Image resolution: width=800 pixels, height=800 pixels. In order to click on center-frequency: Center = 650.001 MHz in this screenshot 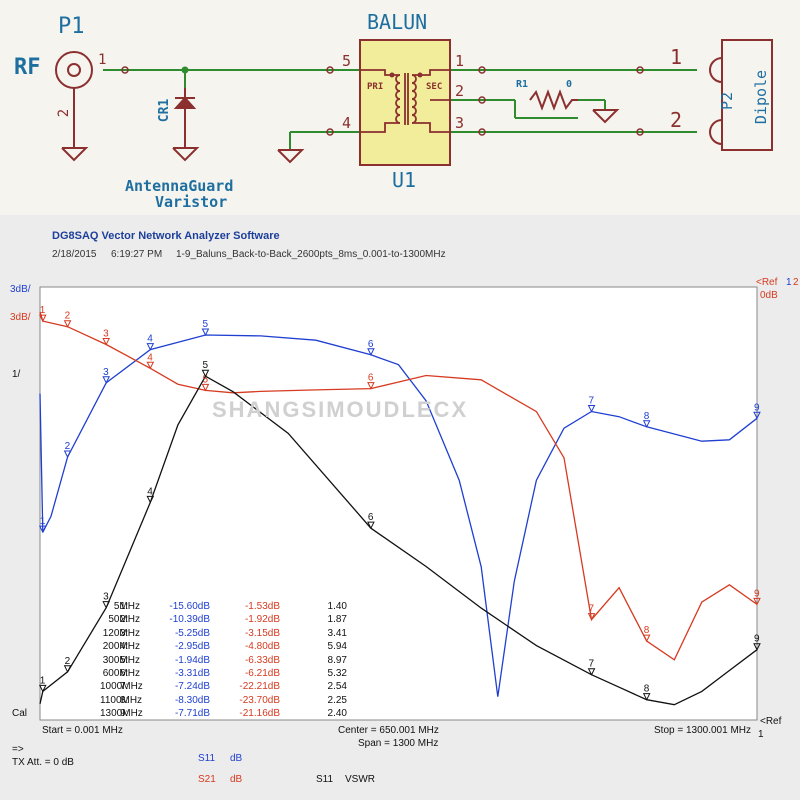, I will do `click(388, 730)`.